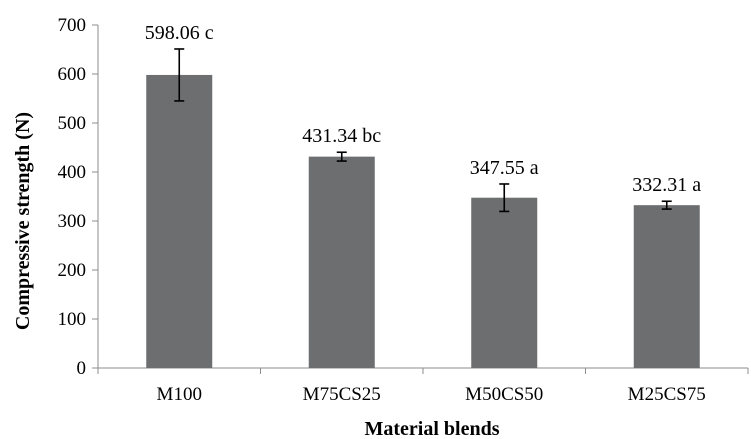 This screenshot has height=439, width=751. I want to click on bar-m25cs75, so click(666, 286).